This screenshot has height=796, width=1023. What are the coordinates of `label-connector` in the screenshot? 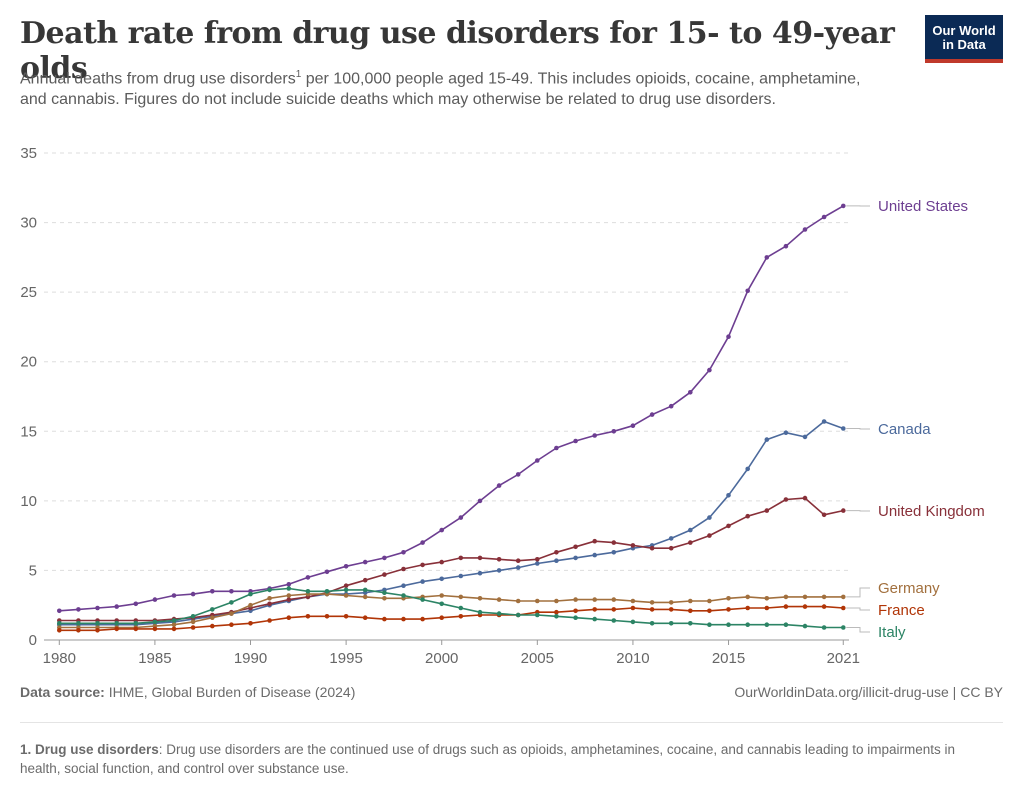 It's located at (858, 609).